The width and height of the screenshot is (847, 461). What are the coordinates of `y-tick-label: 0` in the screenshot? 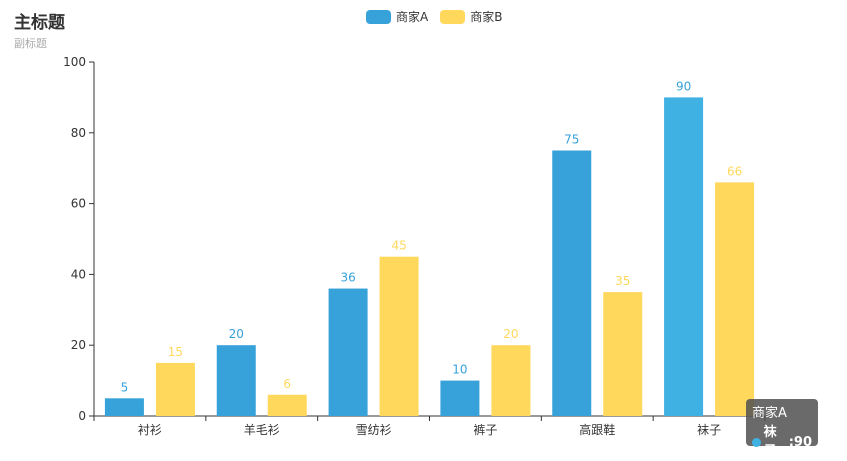 It's located at (82, 416).